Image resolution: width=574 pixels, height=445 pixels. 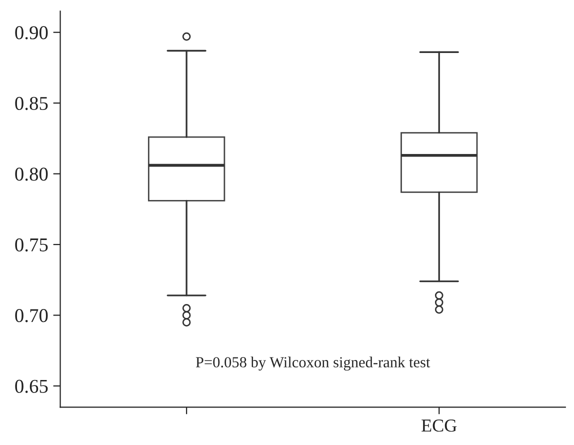 What do you see at coordinates (31, 315) in the screenshot?
I see `y-tick-label: 0.70` at bounding box center [31, 315].